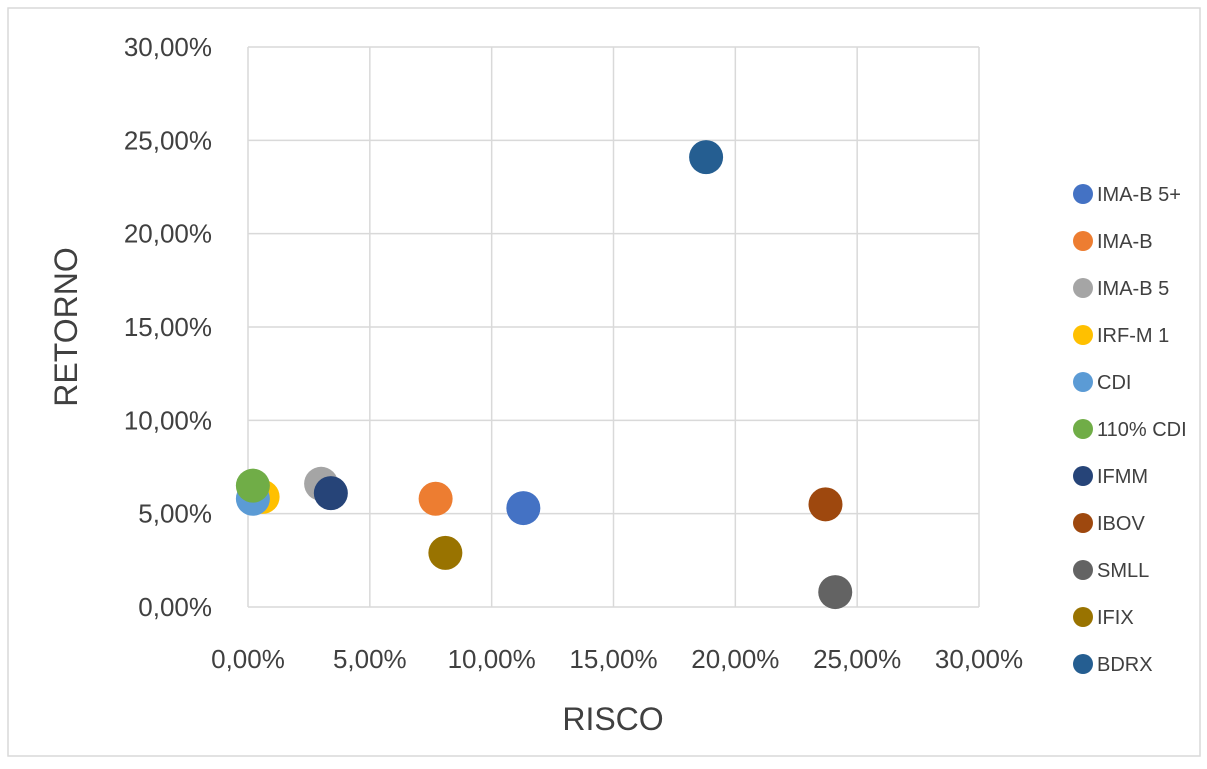 The height and width of the screenshot is (769, 1207). Describe the element at coordinates (1133, 289) in the screenshot. I see `legend-label: IMA-B 5` at that location.